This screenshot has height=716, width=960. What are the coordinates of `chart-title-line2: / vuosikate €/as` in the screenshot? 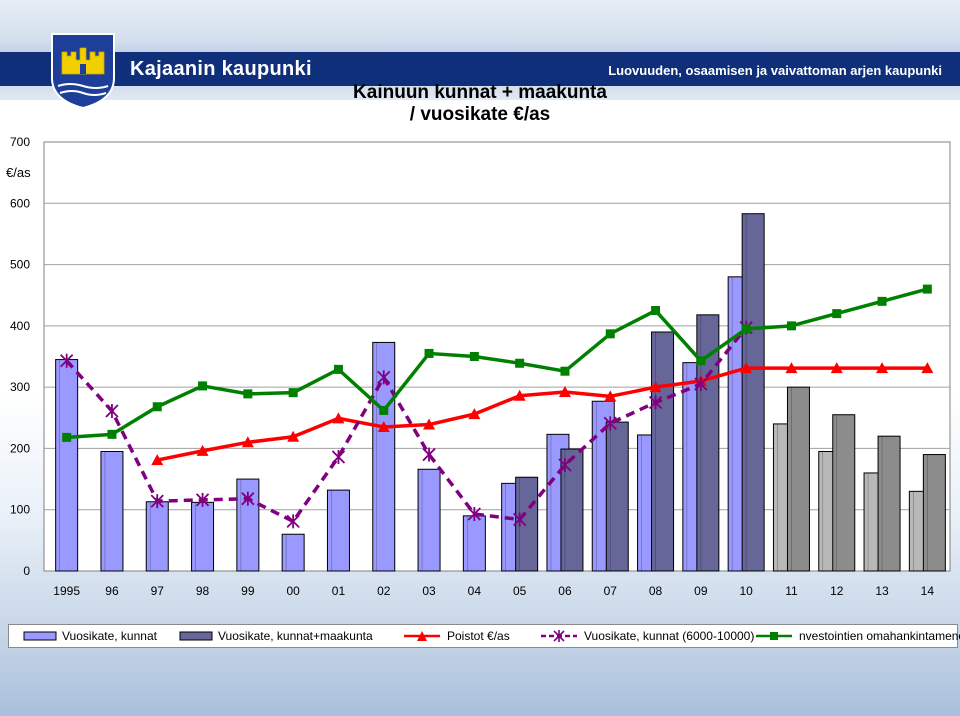 It's located at (480, 114).